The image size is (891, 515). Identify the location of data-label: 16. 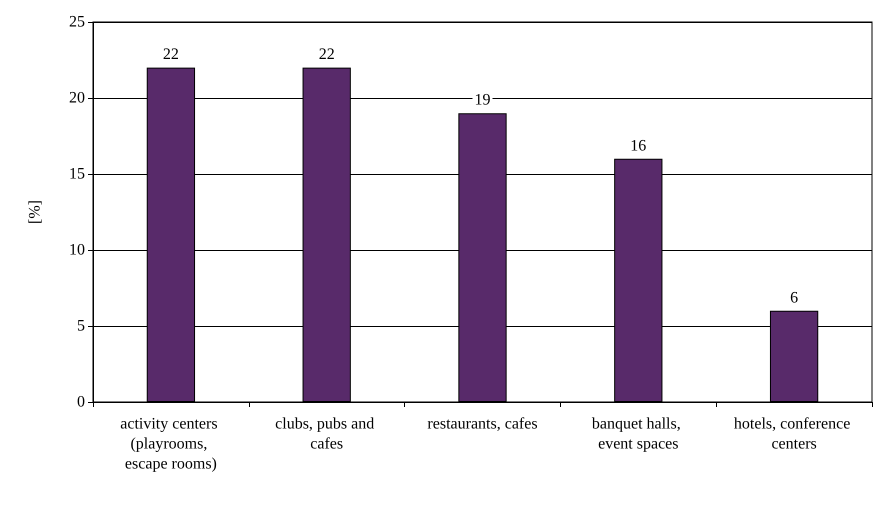
(638, 145).